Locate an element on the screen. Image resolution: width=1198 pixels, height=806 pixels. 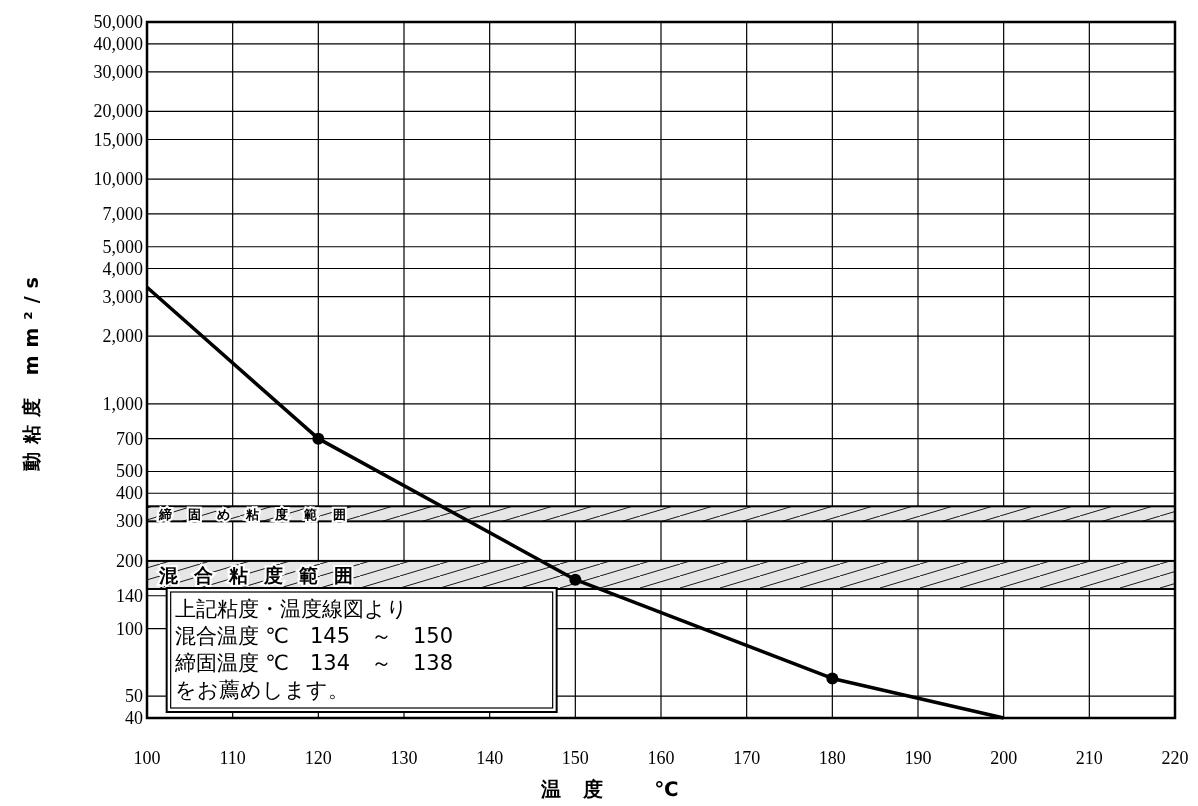
y-tick-label: 400 is located at coordinates (129, 493).